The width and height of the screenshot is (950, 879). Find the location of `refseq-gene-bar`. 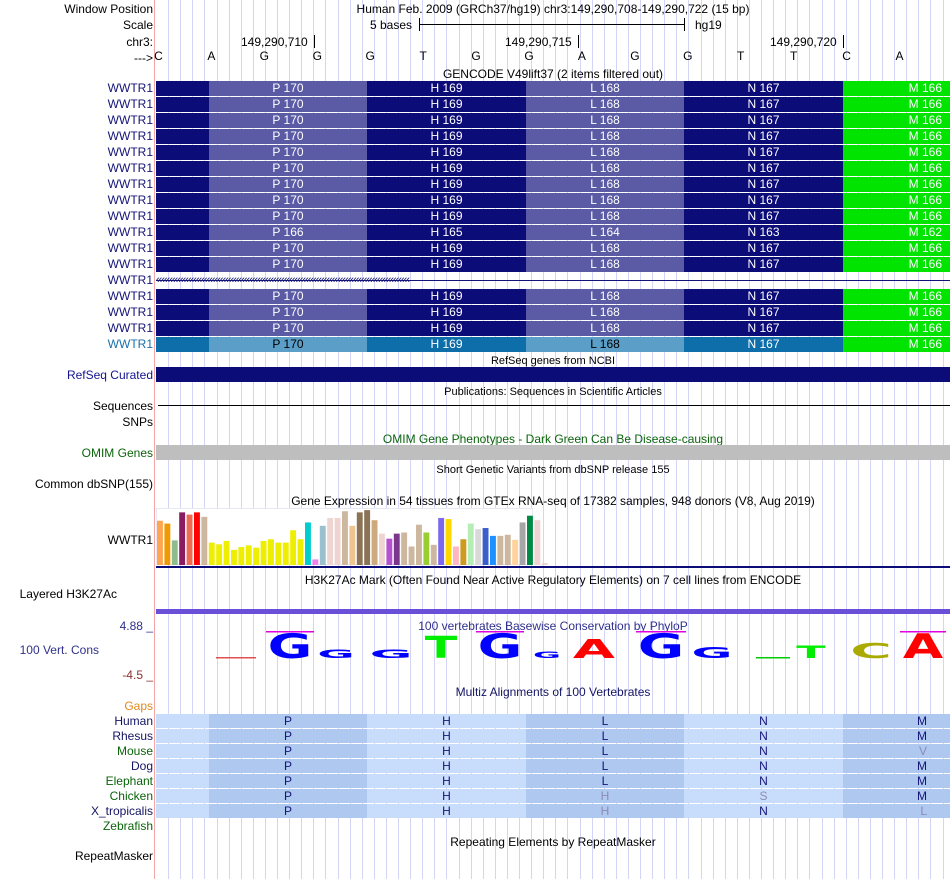

refseq-gene-bar is located at coordinates (553, 374).